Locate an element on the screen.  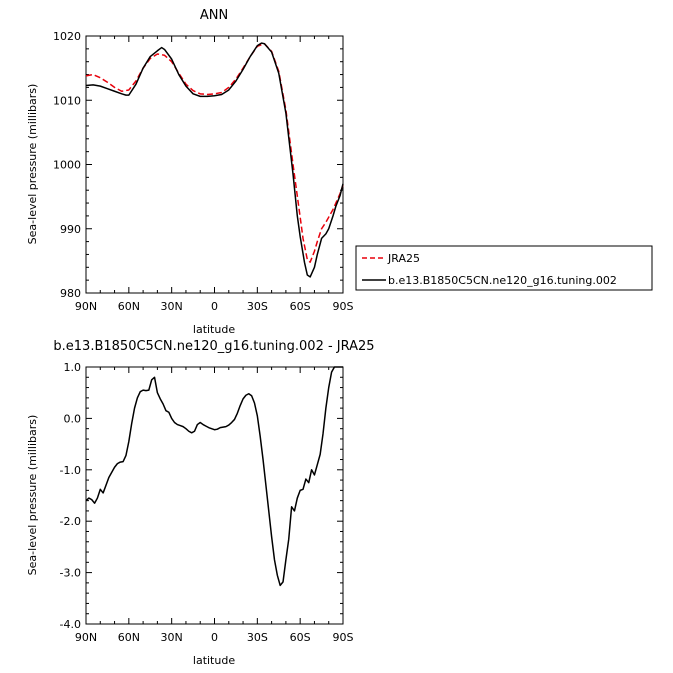
bottom-y-tick-label: -3.0 is located at coordinates (70, 573).